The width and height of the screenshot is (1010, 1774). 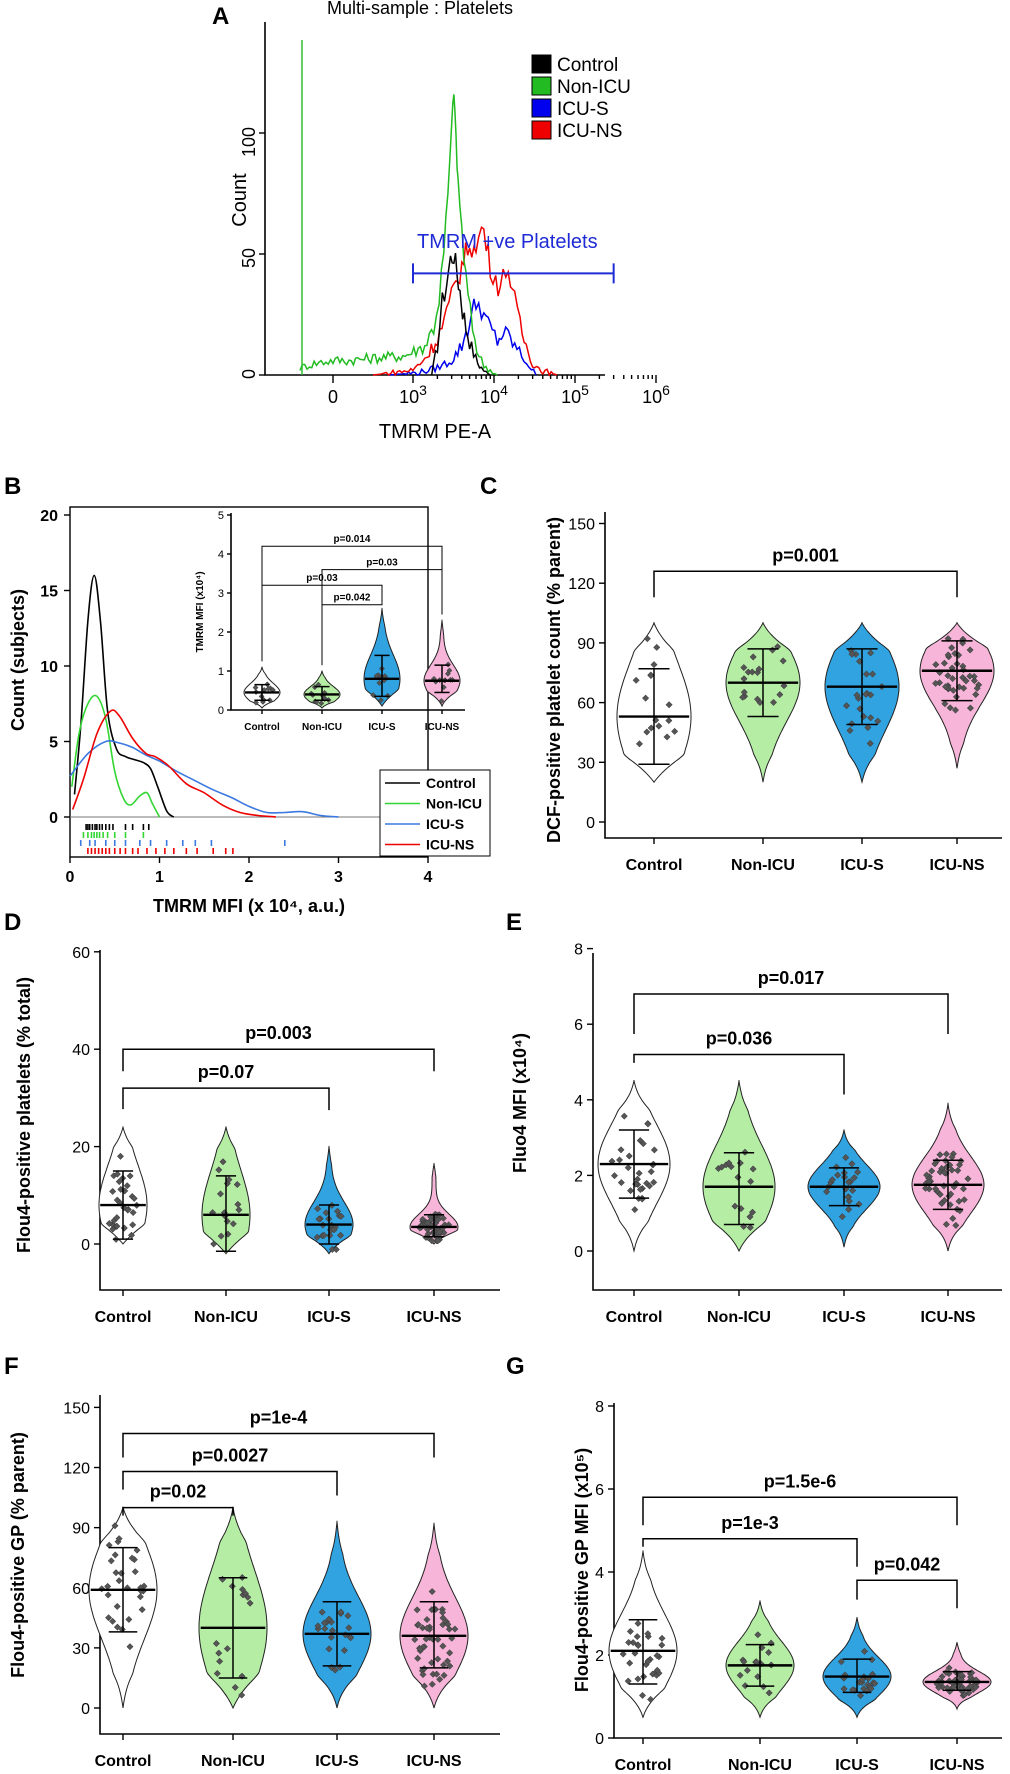 I want to click on chart-c-ytick-label: 150, so click(x=581, y=525).